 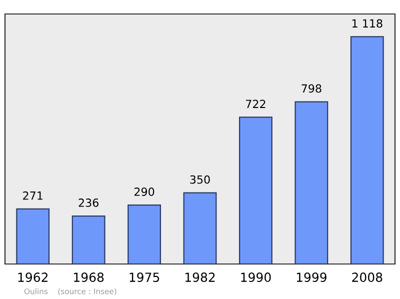 I want to click on data-label: 271, so click(x=32, y=195).